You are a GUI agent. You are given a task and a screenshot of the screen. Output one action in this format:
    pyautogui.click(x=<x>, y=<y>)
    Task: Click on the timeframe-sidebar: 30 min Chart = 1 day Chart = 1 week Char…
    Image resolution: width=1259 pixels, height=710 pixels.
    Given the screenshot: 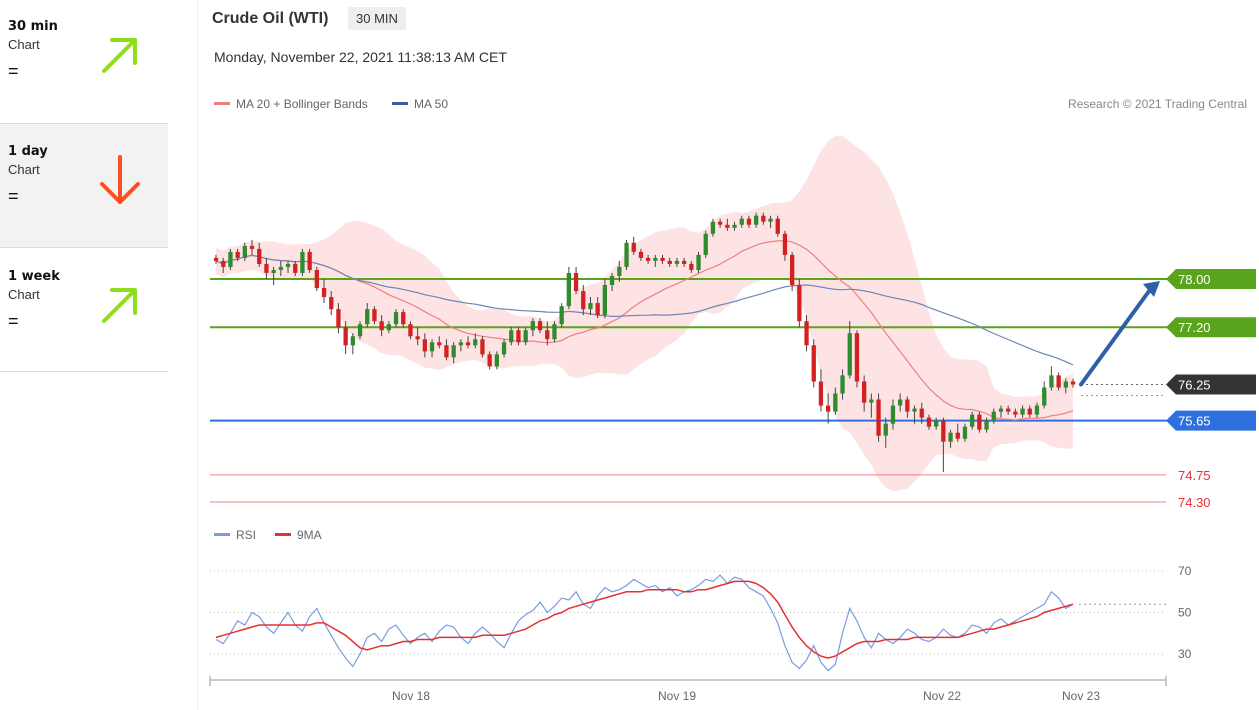 What is the action you would take?
    pyautogui.click(x=84, y=187)
    